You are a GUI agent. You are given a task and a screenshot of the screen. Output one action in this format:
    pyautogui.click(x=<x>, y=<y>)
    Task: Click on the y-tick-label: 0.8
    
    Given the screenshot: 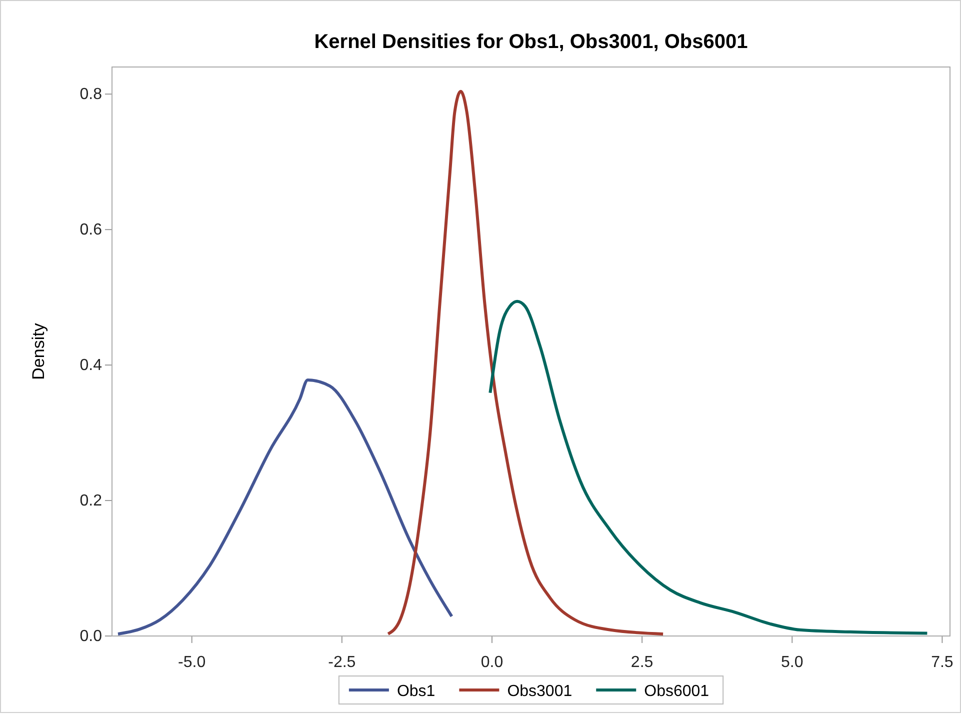 What is the action you would take?
    pyautogui.click(x=91, y=95)
    